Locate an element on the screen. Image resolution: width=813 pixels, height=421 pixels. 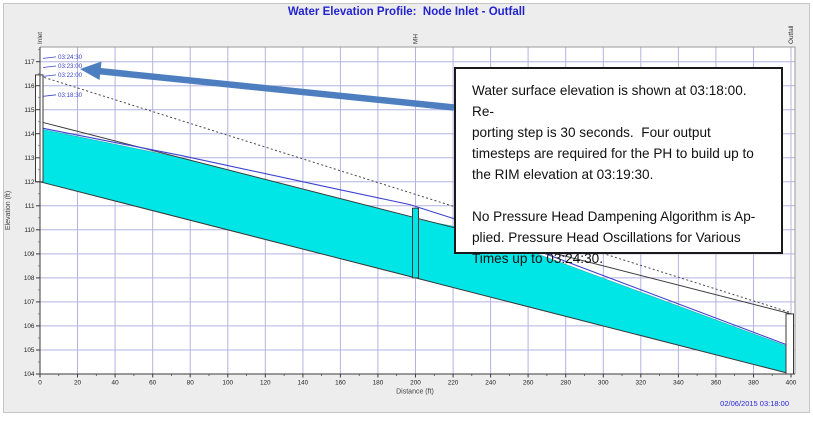
time-marker-label: 03:22:00 is located at coordinates (70, 75).